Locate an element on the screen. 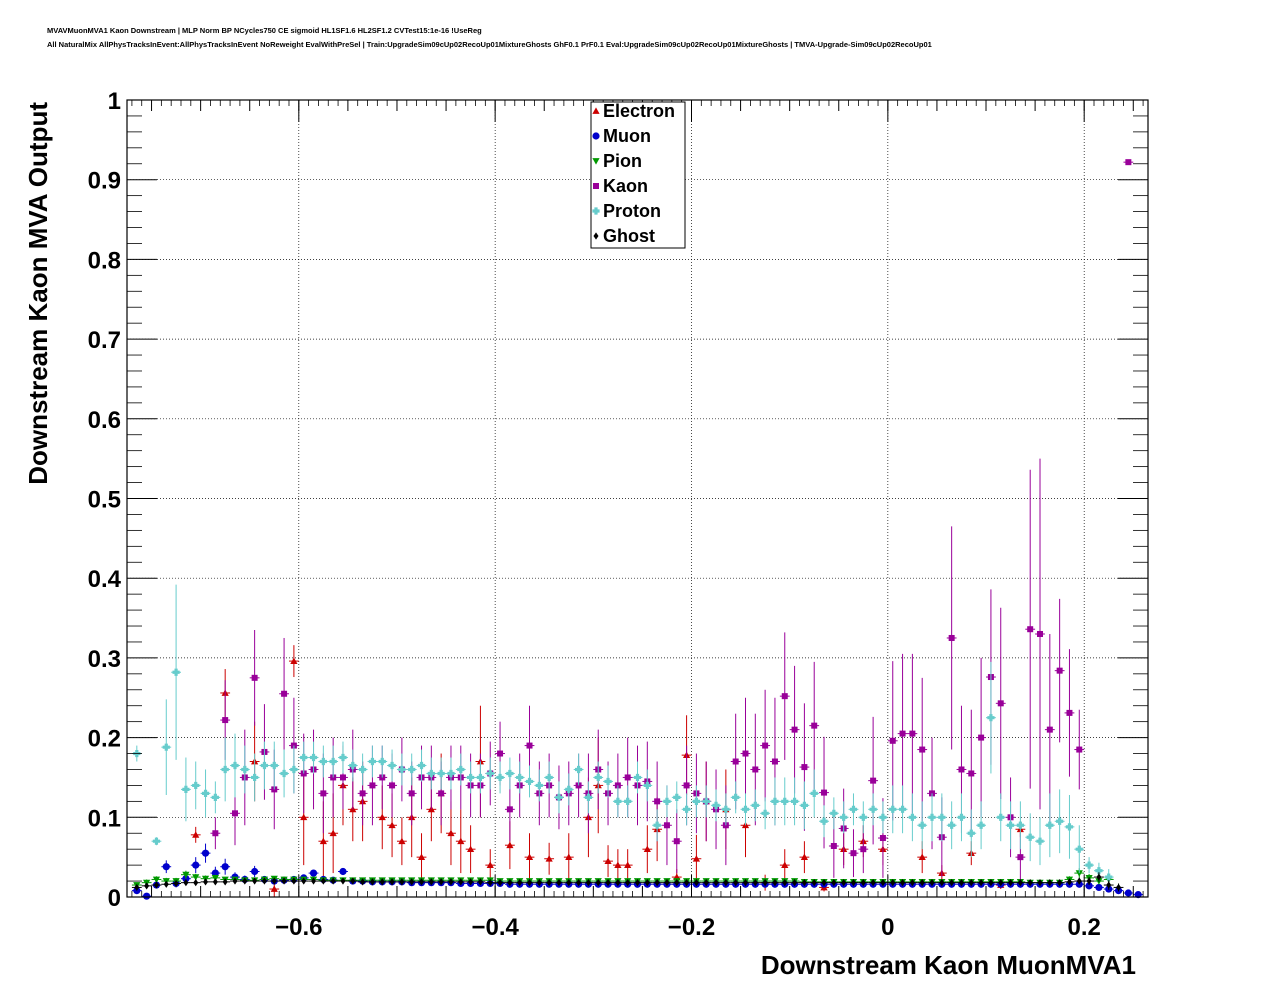  legend-label-muon: Muon is located at coordinates (627, 136).